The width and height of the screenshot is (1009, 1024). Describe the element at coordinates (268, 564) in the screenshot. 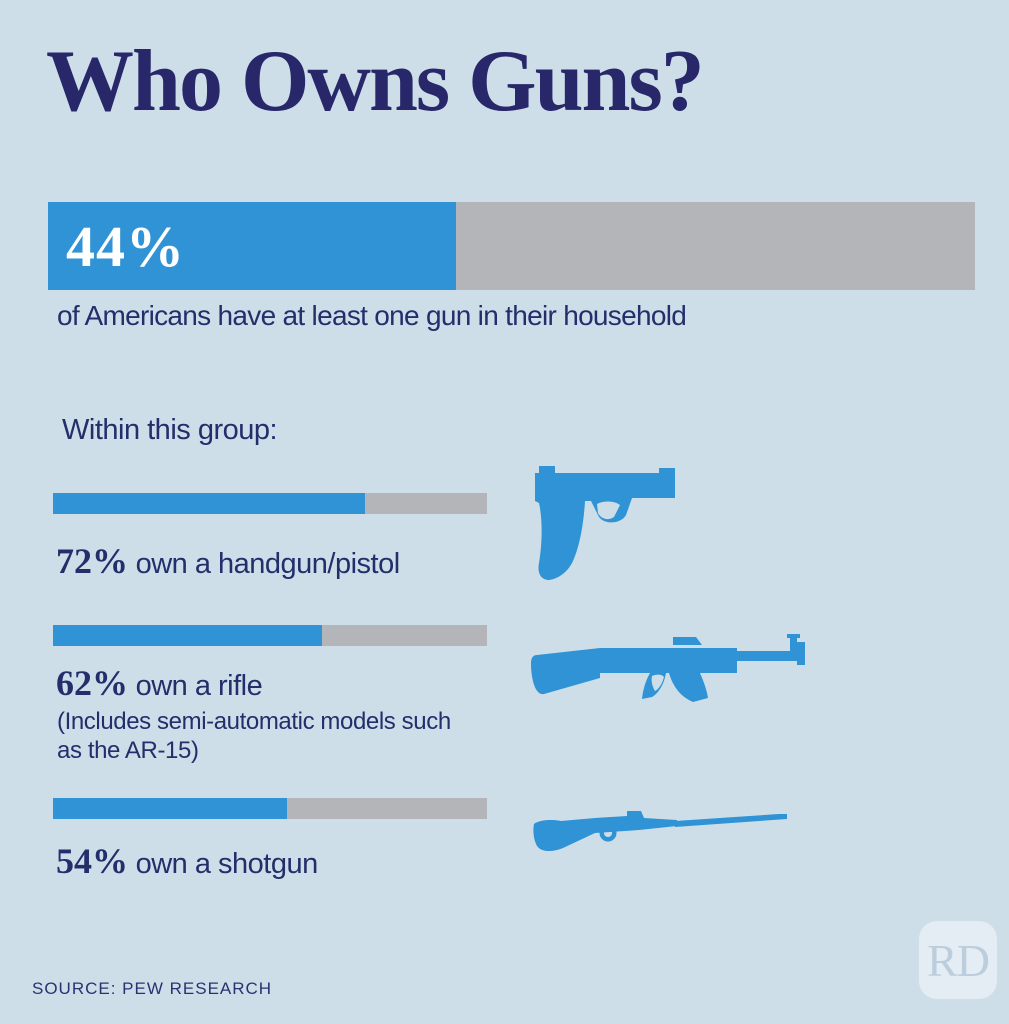

I see `handgun-label-text: own a handgun/pistol` at that location.